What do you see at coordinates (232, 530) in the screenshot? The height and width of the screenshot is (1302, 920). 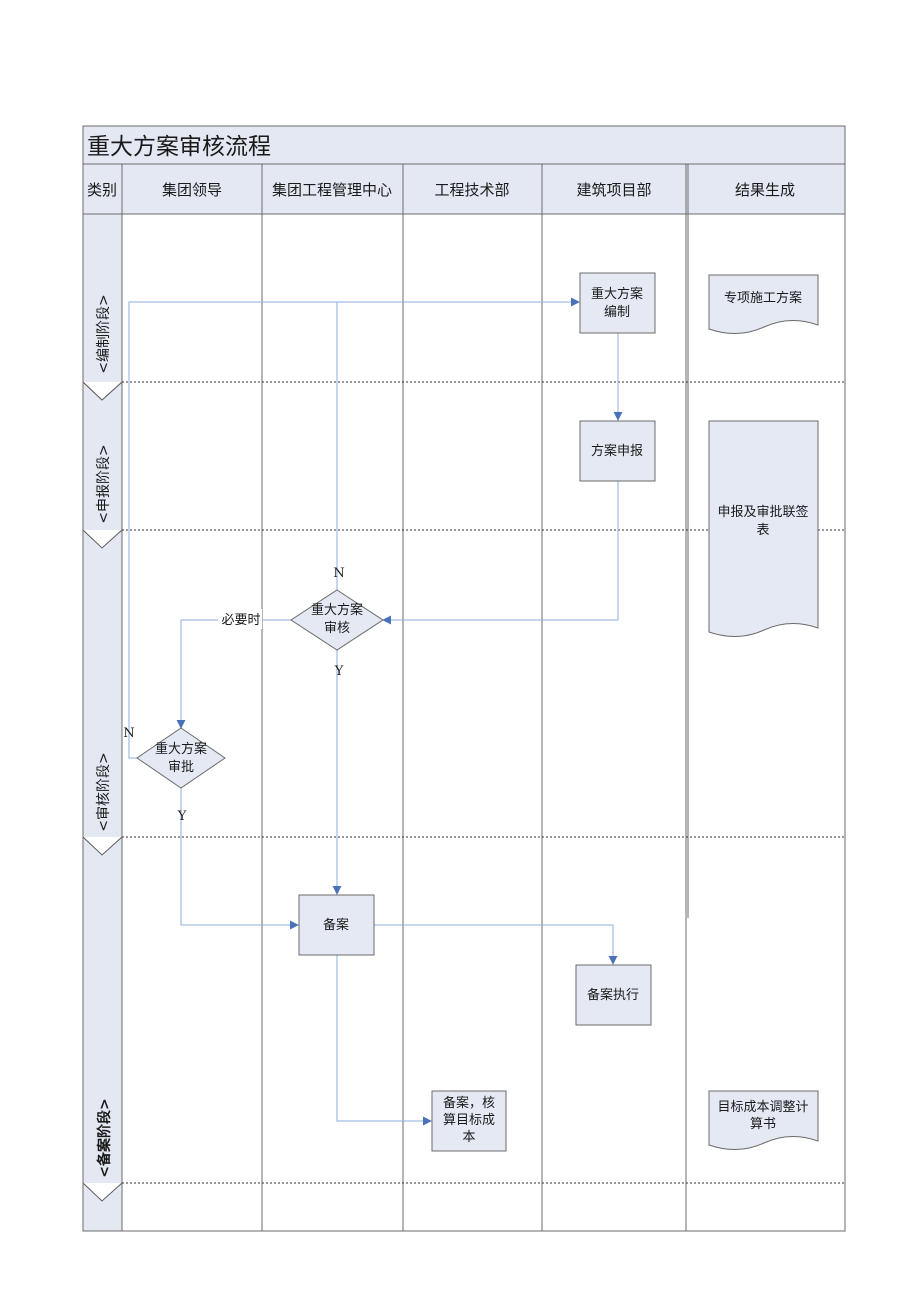 I see `edge-approve-no-to-compile` at bounding box center [232, 530].